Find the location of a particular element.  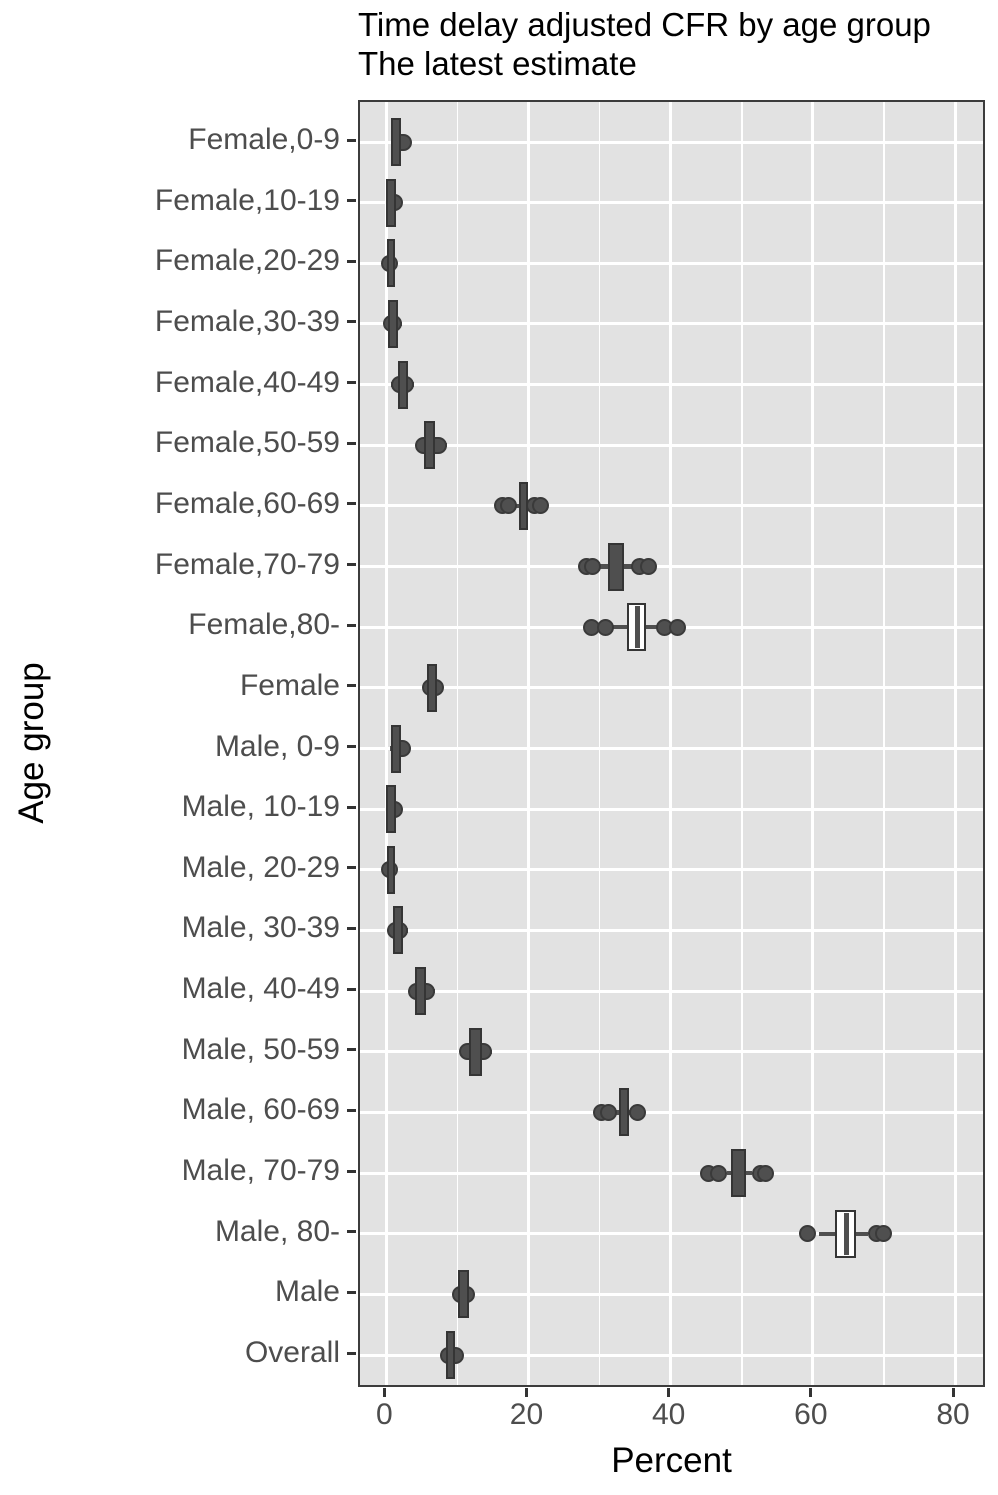

y-axis-tick-label: Male, 20-29 is located at coordinates (260, 867).